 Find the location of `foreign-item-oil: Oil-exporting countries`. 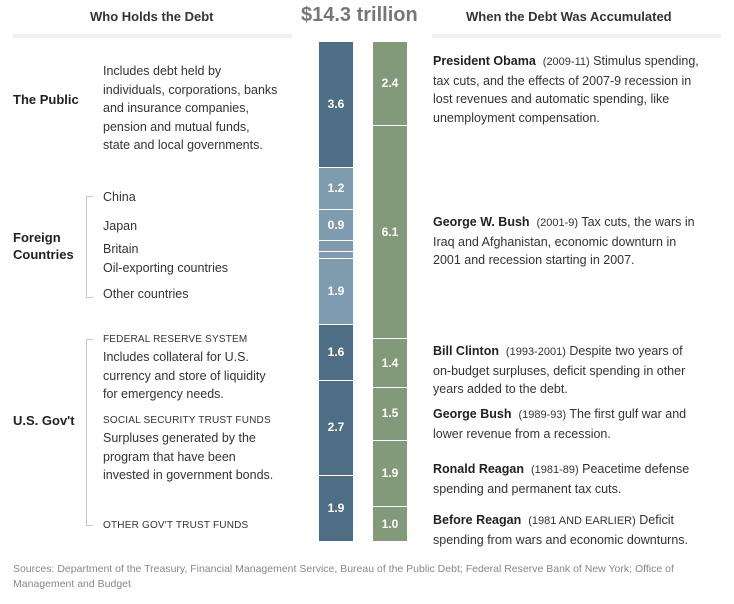

foreign-item-oil: Oil-exporting countries is located at coordinates (166, 268).